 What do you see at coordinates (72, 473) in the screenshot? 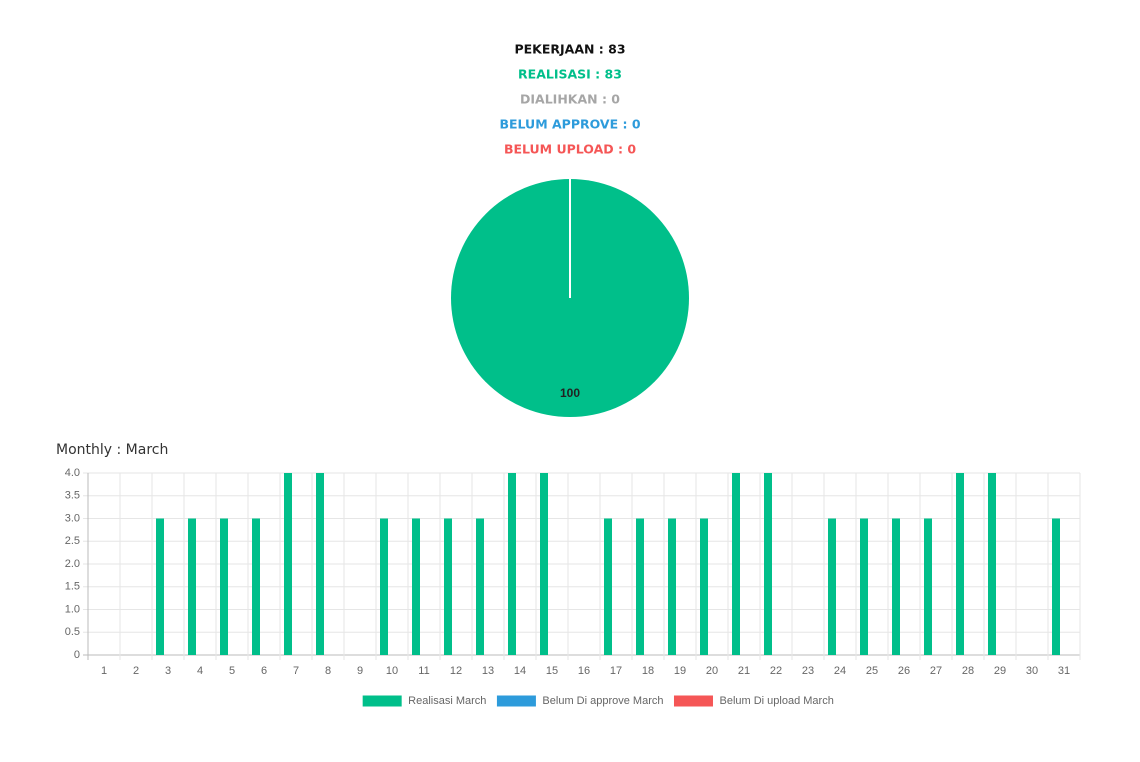
I see `y-tick-label: 4.0` at bounding box center [72, 473].